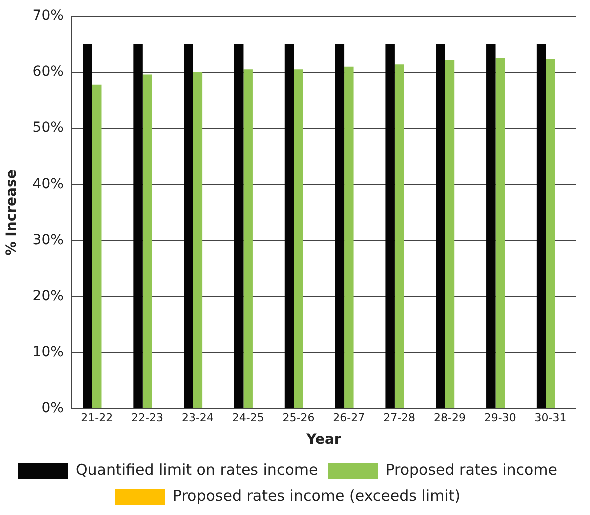 This screenshot has height=515, width=590. I want to click on y-tick-label: 70%, so click(48, 16).